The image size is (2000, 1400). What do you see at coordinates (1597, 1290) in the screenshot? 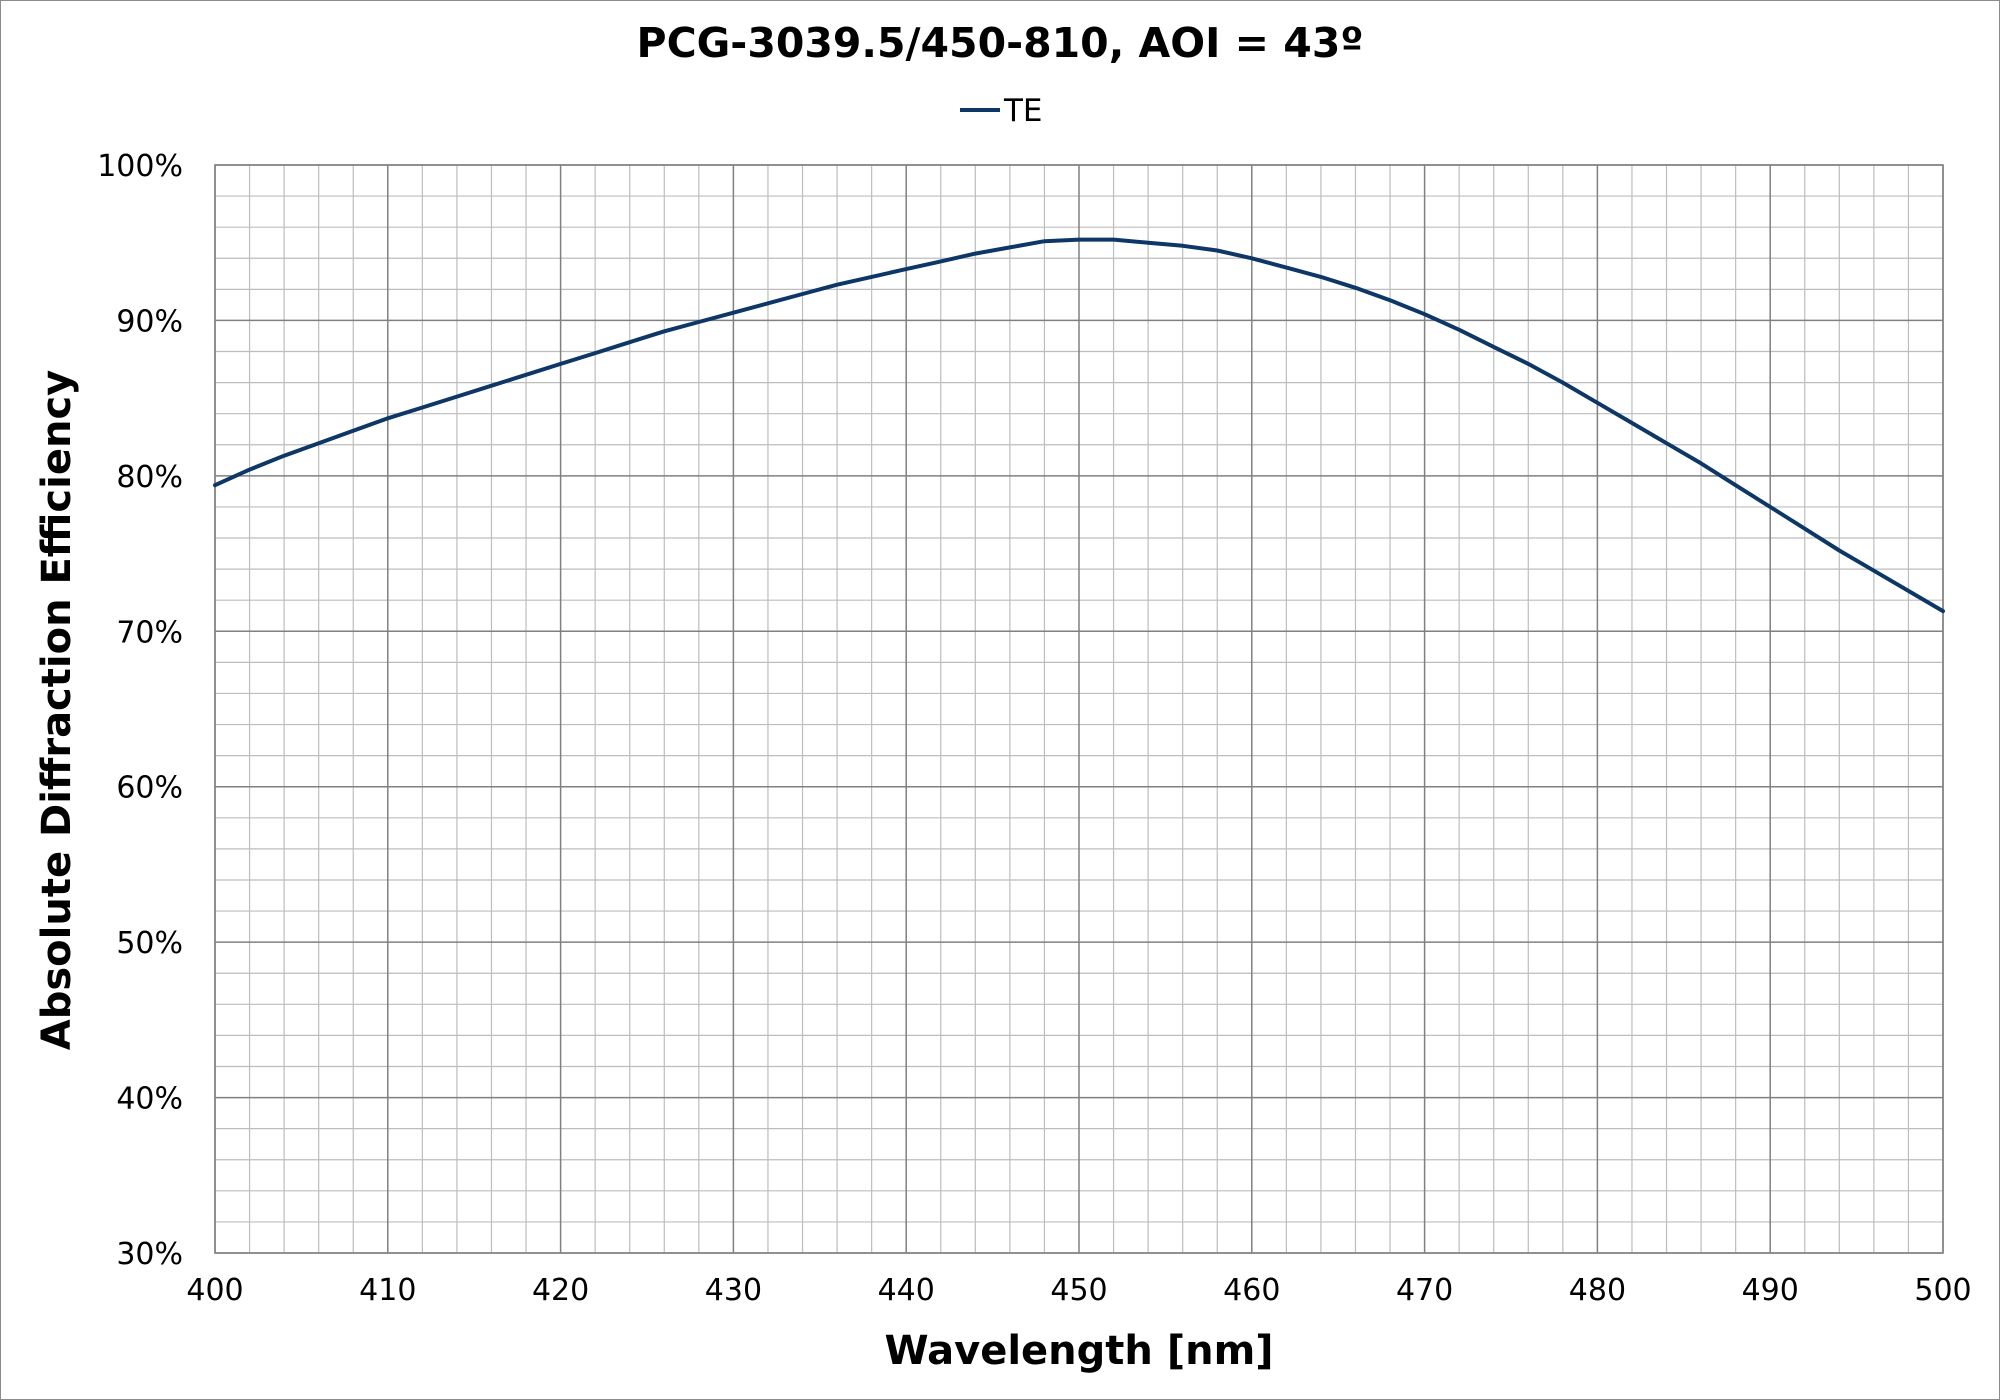
I see `x-tick-label: 480` at bounding box center [1597, 1290].